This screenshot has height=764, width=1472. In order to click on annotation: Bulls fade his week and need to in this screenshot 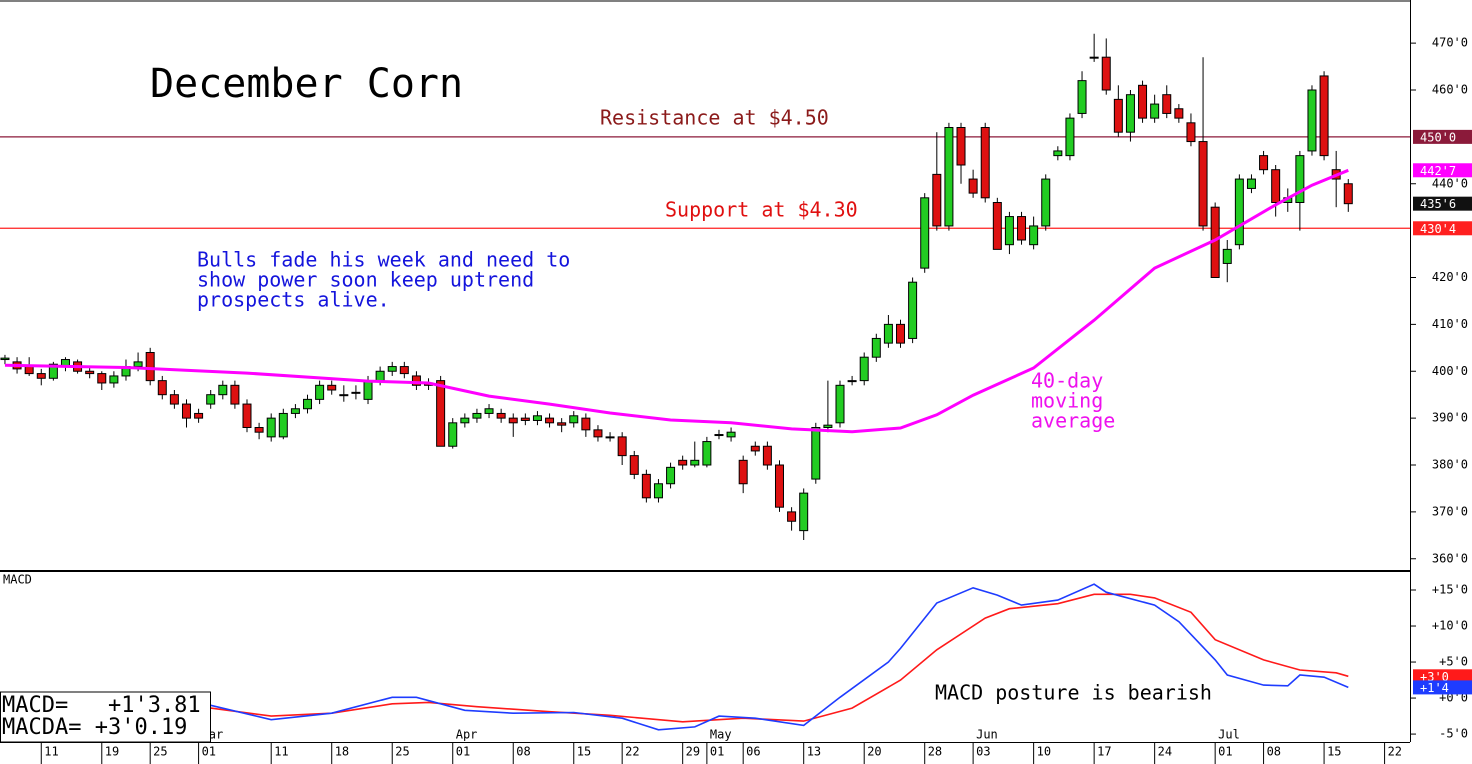, I will do `click(383, 260)`.